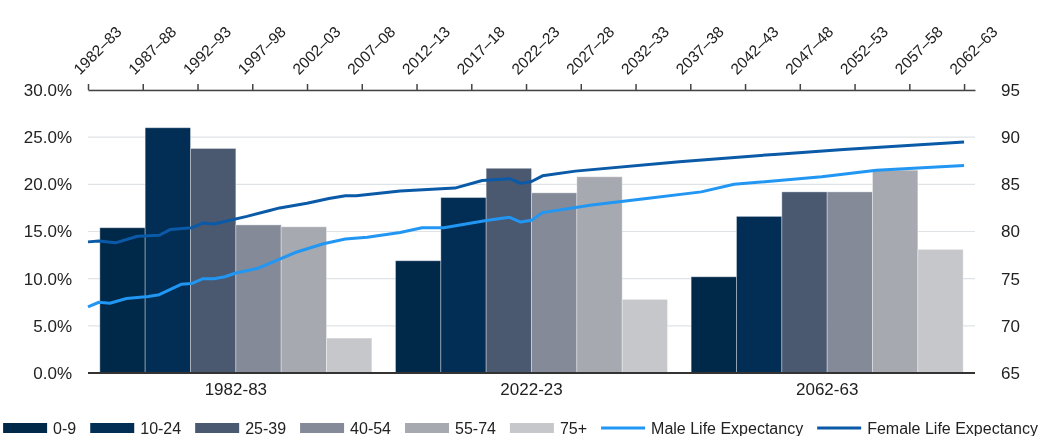  What do you see at coordinates (727, 427) in the screenshot?
I see `legend-label: Male Life Expectancy` at bounding box center [727, 427].